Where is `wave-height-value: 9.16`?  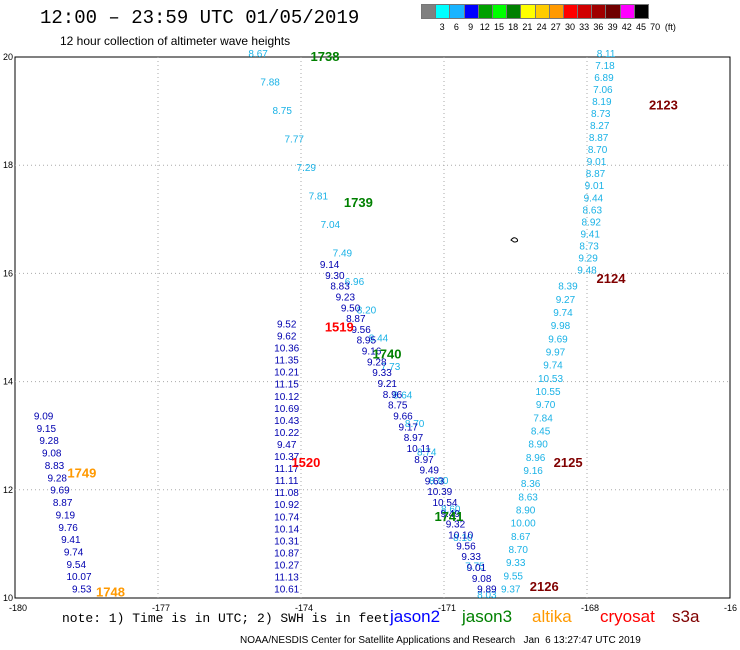
wave-height-value: 9.16 is located at coordinates (533, 471).